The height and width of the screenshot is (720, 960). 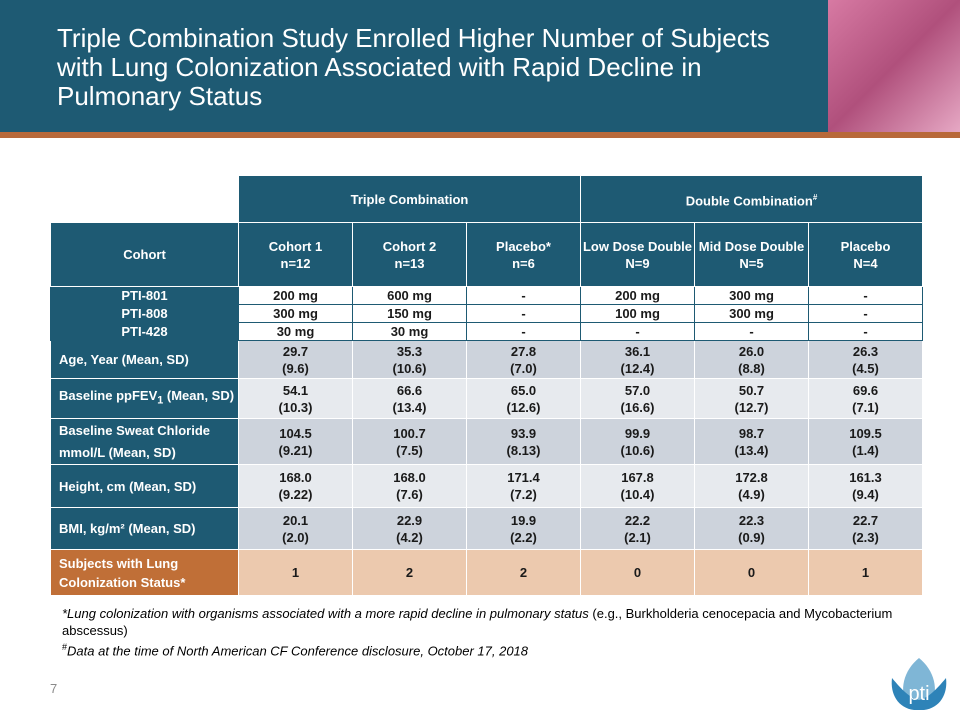 I want to click on row-label: PTI-428, so click(x=144, y=331).